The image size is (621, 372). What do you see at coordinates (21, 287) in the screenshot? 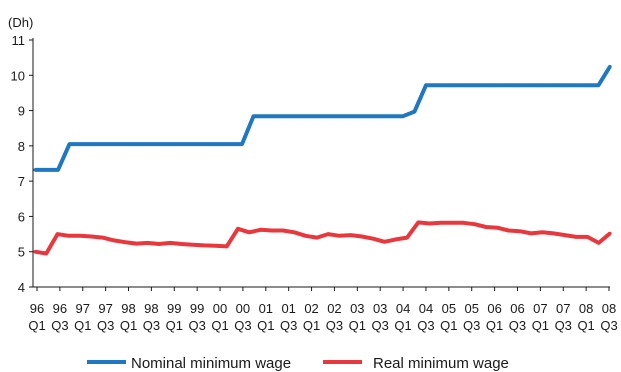
I see `y-tick-label: 4` at bounding box center [21, 287].